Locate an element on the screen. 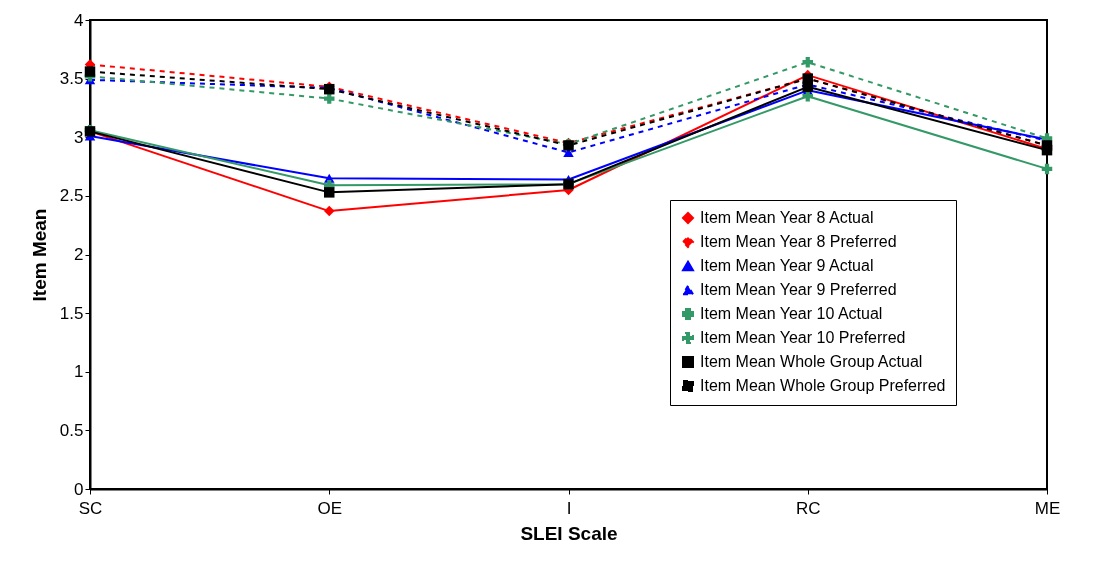 The height and width of the screenshot is (568, 1099). y-tick-label: 1 is located at coordinates (79, 372).